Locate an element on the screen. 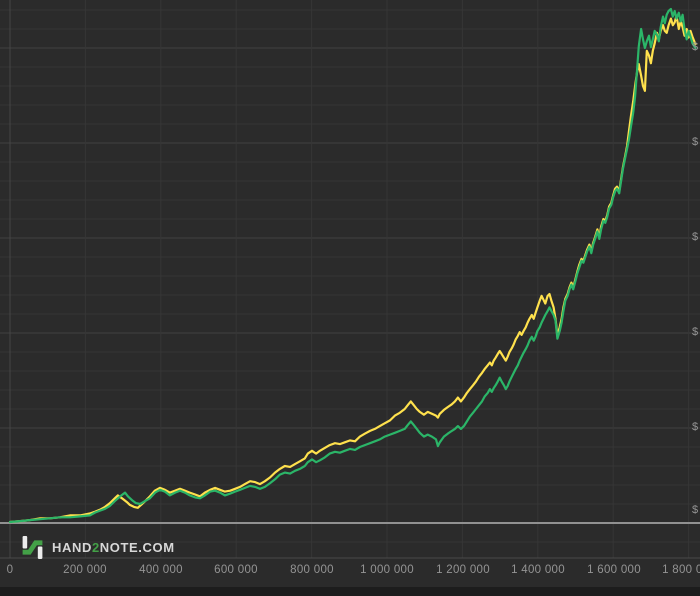 This screenshot has width=700, height=596. hand2note-h-icon is located at coordinates (32, 547).